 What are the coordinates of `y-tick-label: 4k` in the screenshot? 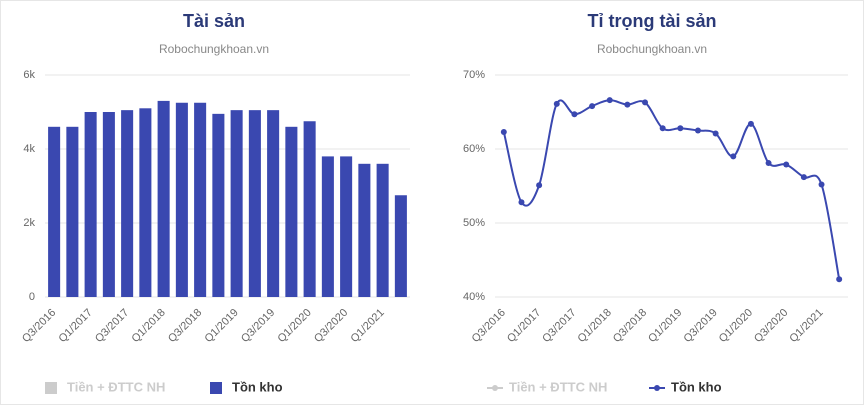 It's located at (29, 149).